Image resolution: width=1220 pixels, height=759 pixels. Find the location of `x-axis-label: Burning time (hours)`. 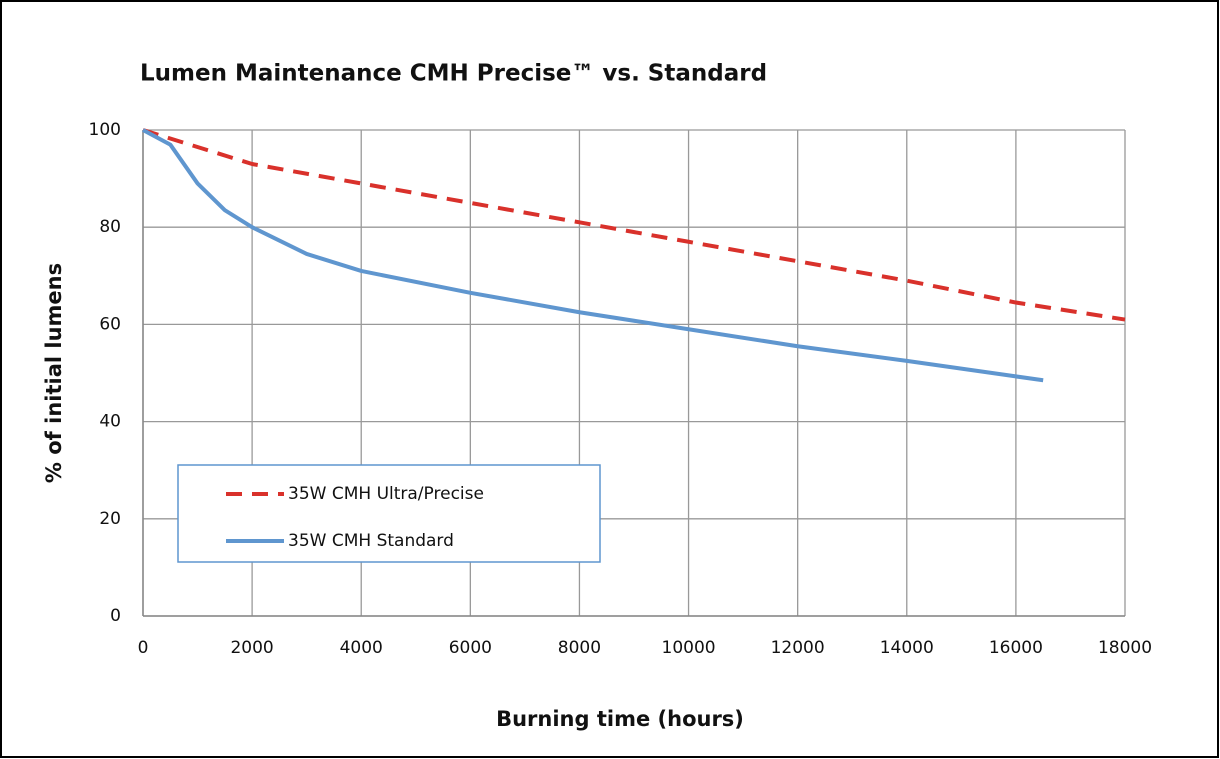

x-axis-label: Burning time (hours) is located at coordinates (620, 719).